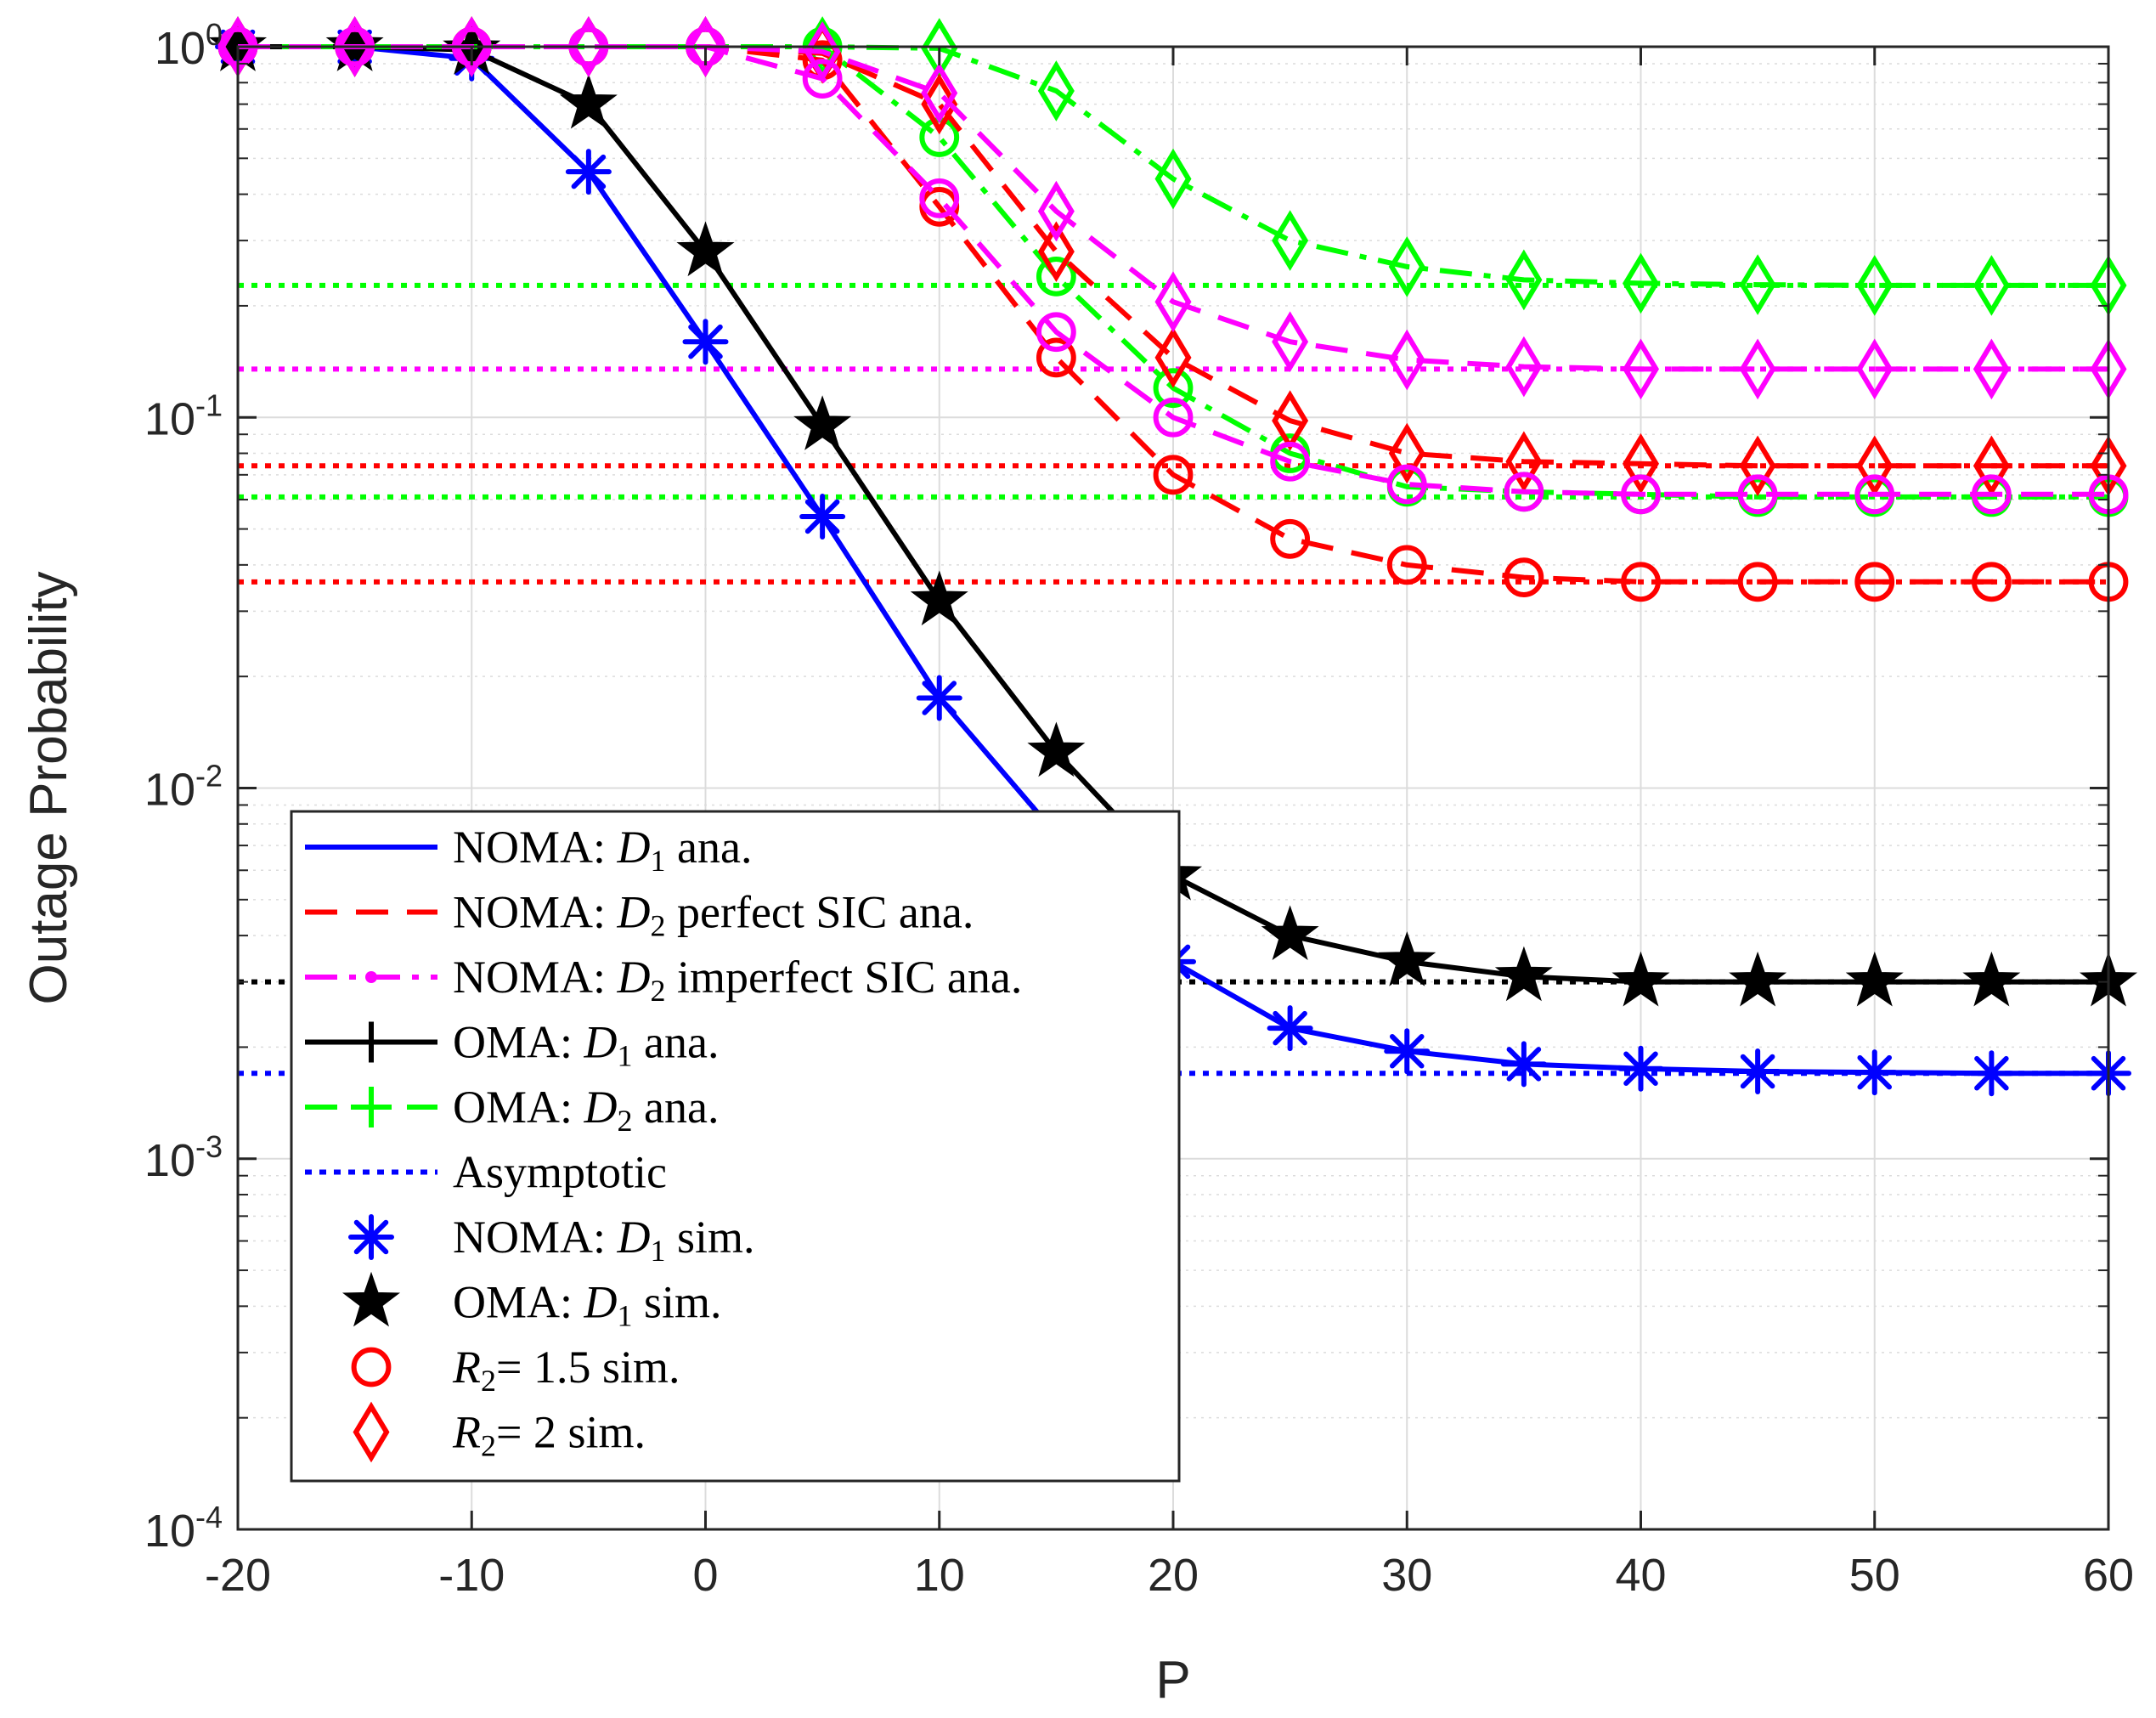 The height and width of the screenshot is (1718, 2156). What do you see at coordinates (1874, 1575) in the screenshot?
I see `x-tick-label: 50` at bounding box center [1874, 1575].